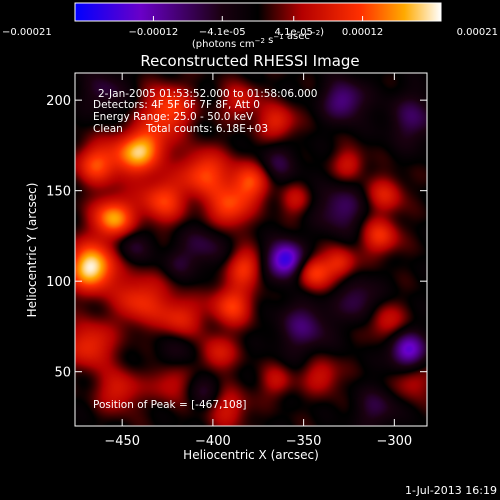  I want to click on annotation-energy-range: Energy Range: 25.0 - 50.0 keV, so click(173, 117).